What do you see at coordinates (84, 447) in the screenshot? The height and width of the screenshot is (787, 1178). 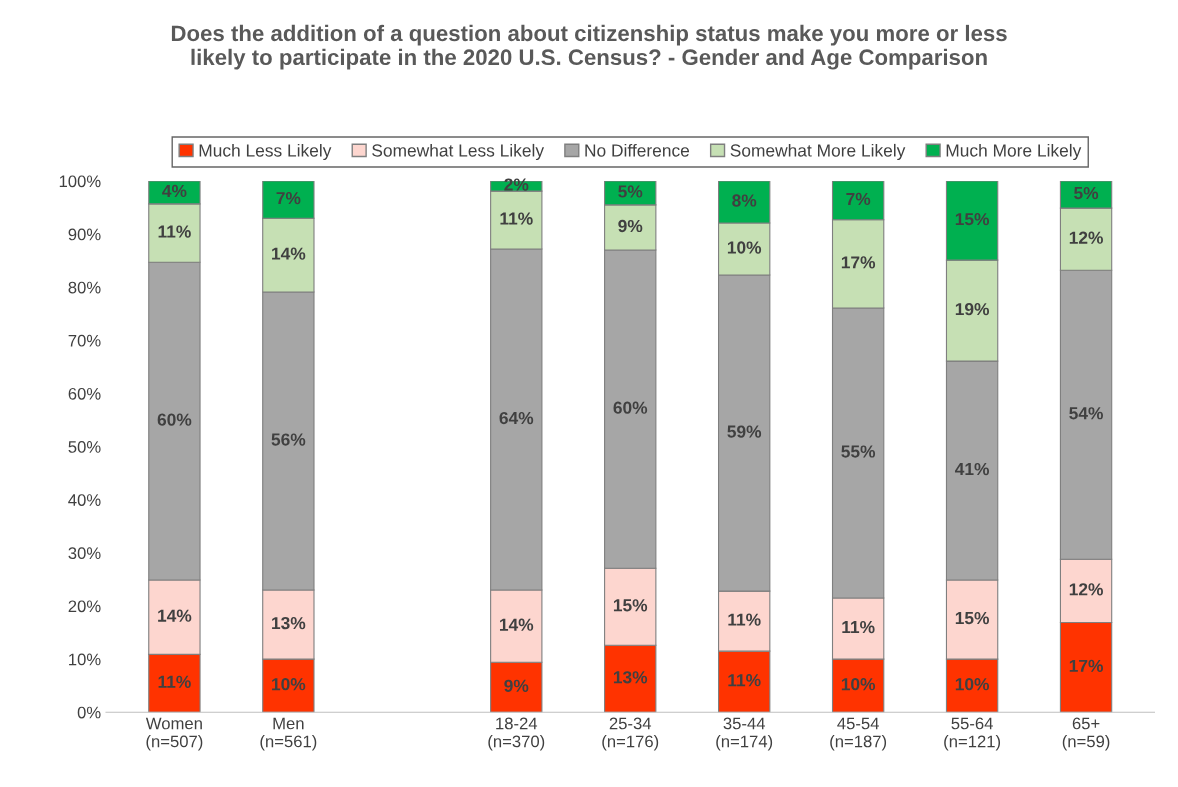 I see `y-tick-label: 50%` at bounding box center [84, 447].